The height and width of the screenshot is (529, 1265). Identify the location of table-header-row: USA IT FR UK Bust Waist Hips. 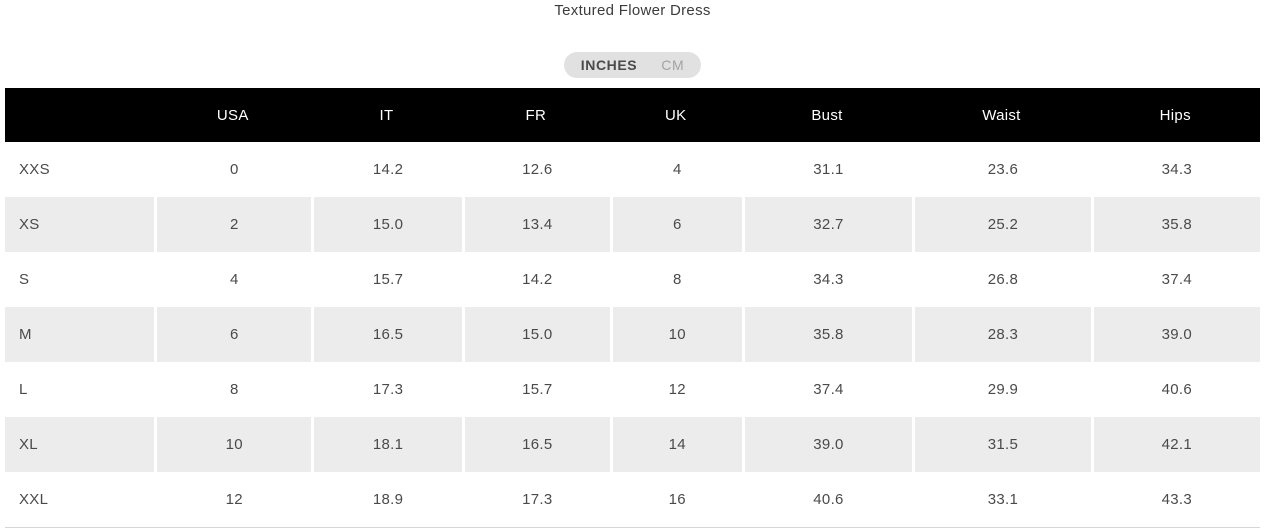
(632, 115).